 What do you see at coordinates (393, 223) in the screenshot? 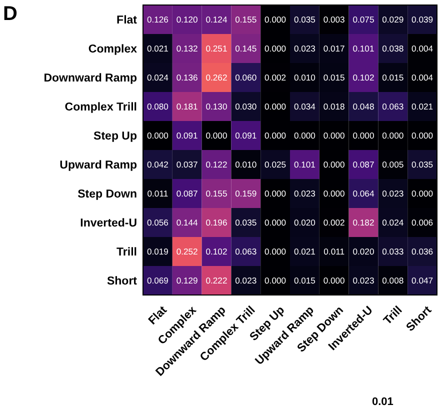
I see `data-label: 0.024` at bounding box center [393, 223].